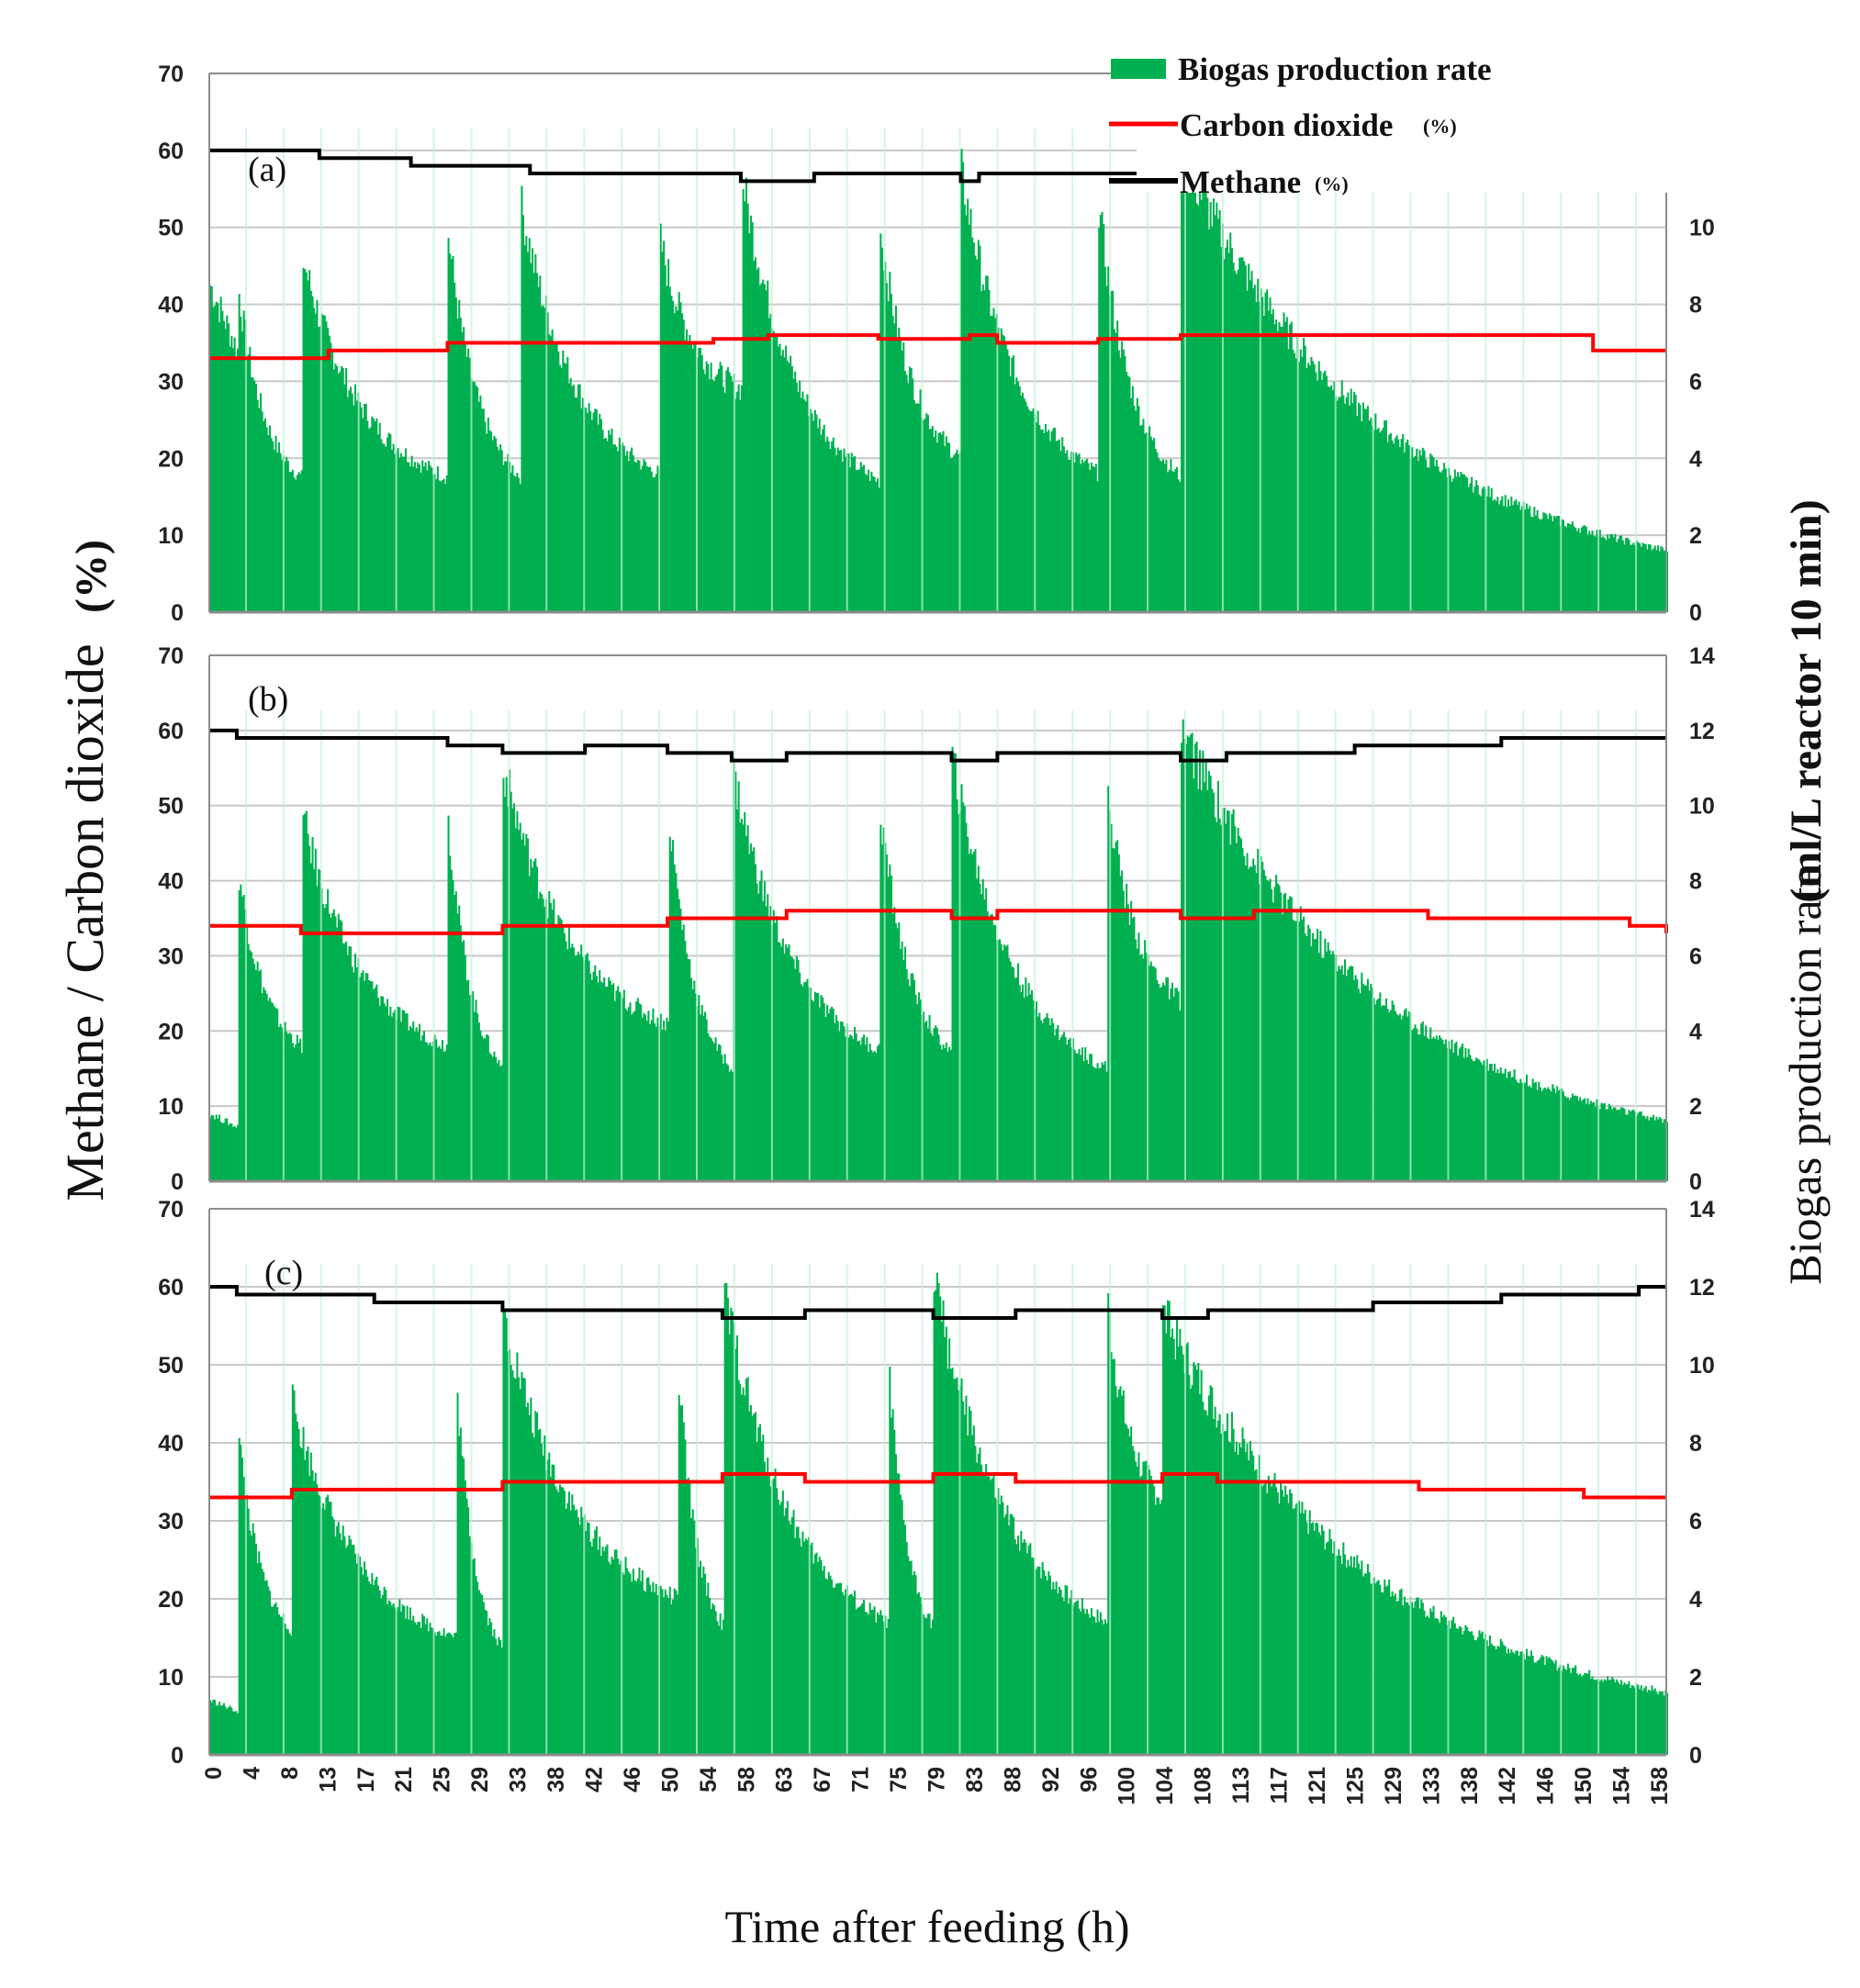  I want to click on right-axis-unit: (ml/L reactor 10 min), so click(1807, 700).